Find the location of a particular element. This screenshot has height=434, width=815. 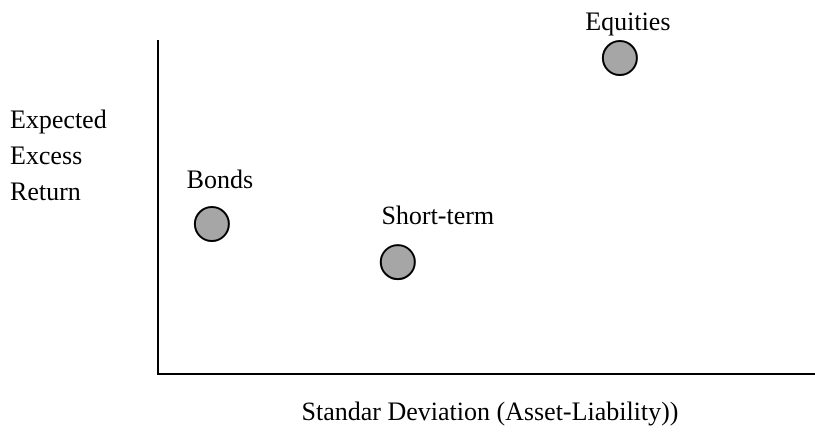

x-axis-label: Standar Deviation (Asset-Liability)) is located at coordinates (490, 411).